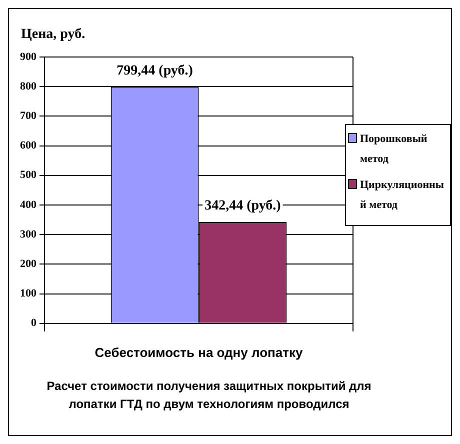 The image size is (460, 444). I want to click on y-tick-label: 100, so click(28, 294).